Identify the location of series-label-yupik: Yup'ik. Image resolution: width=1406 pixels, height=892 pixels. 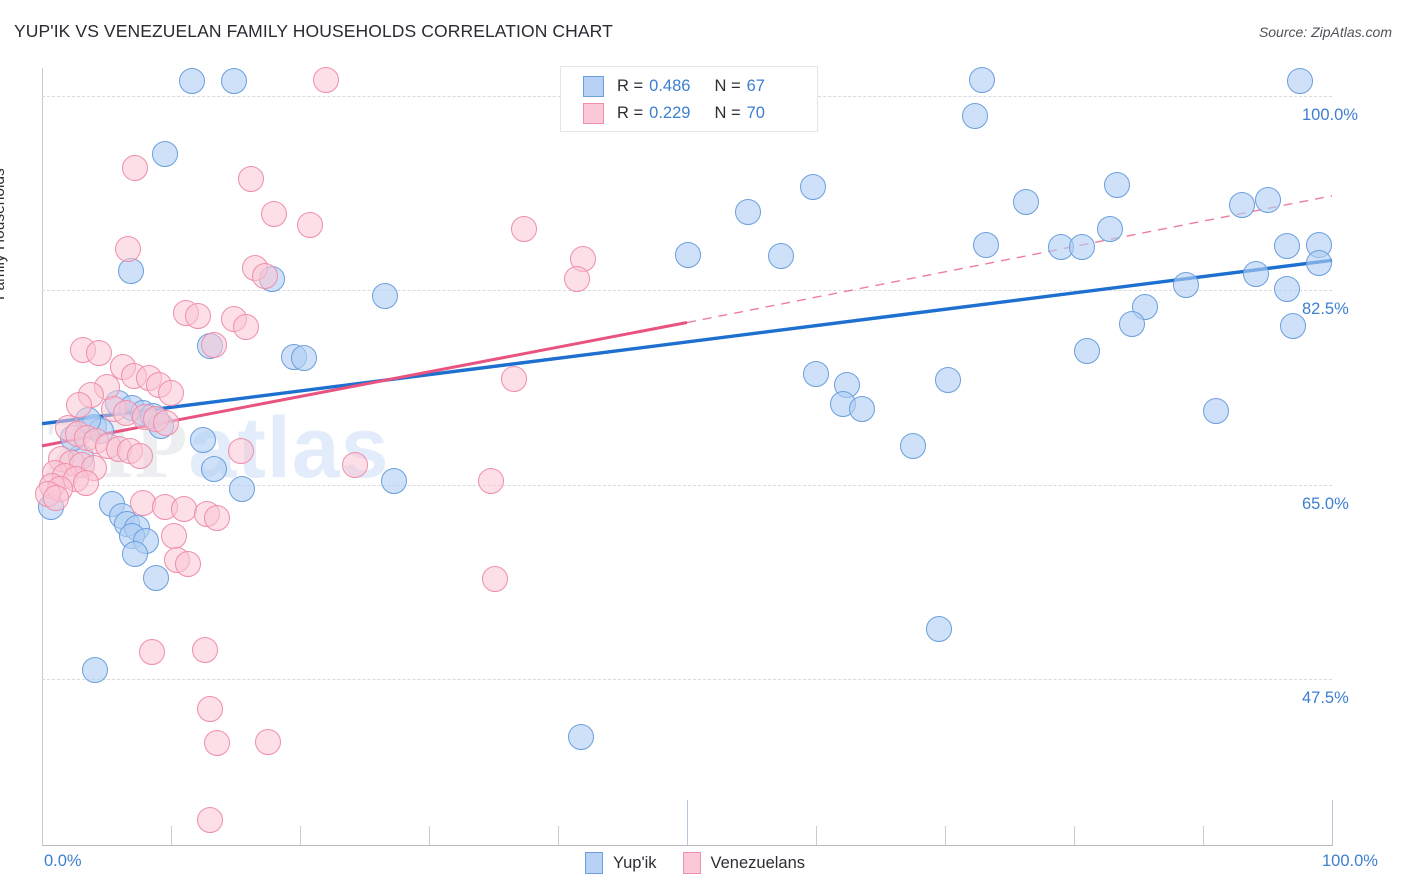
(635, 862).